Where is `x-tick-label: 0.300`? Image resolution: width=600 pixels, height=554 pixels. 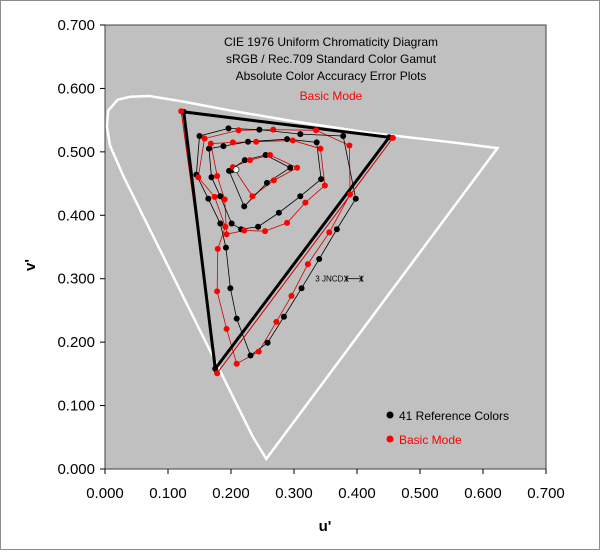 x-tick-label: 0.300 is located at coordinates (294, 493).